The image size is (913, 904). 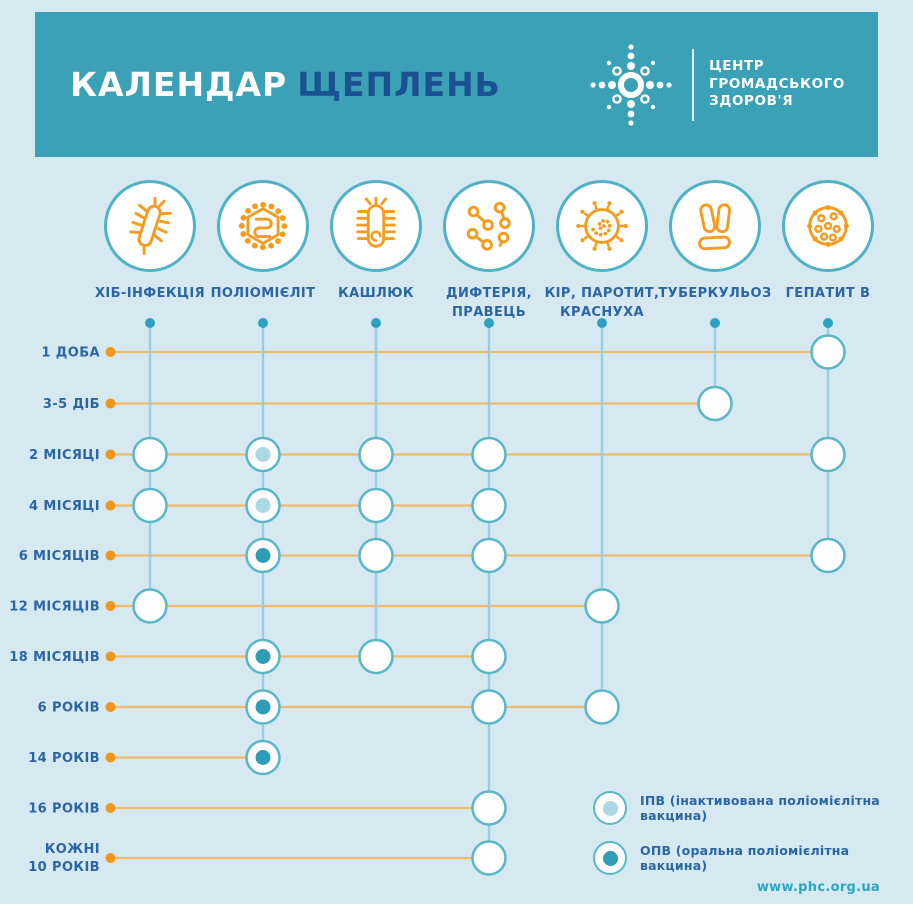 I want to click on title-word-vaccinations: ЩЕПЛЕНЬ, so click(x=399, y=84).